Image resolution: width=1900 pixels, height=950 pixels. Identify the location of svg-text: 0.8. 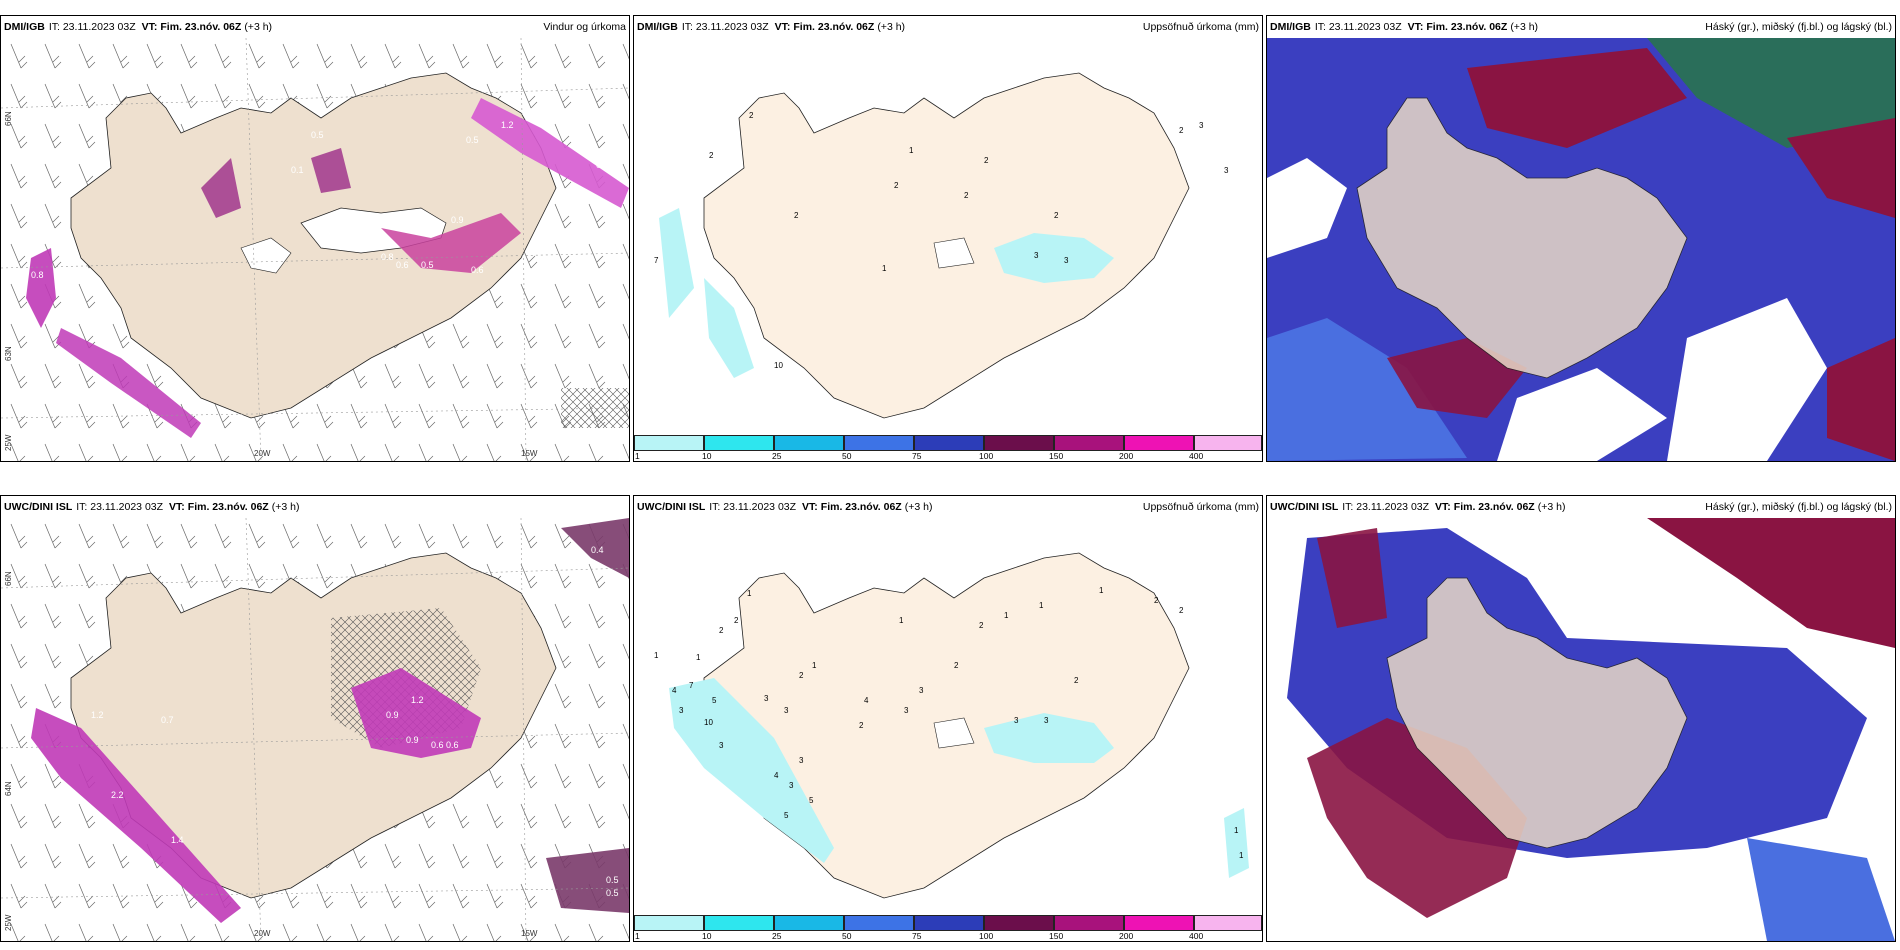
(37, 275).